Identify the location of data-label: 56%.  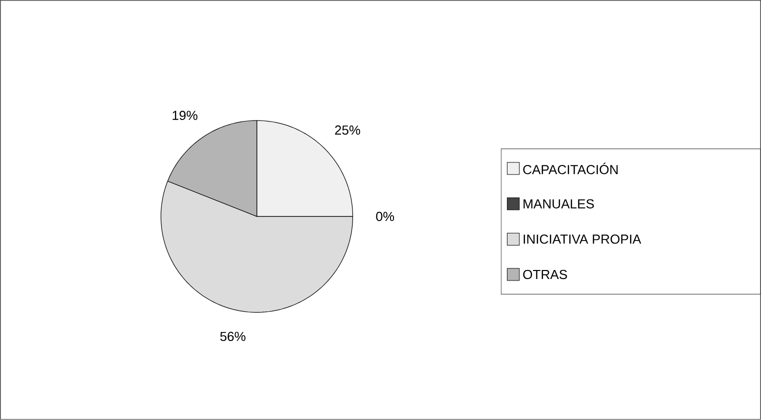
(233, 337).